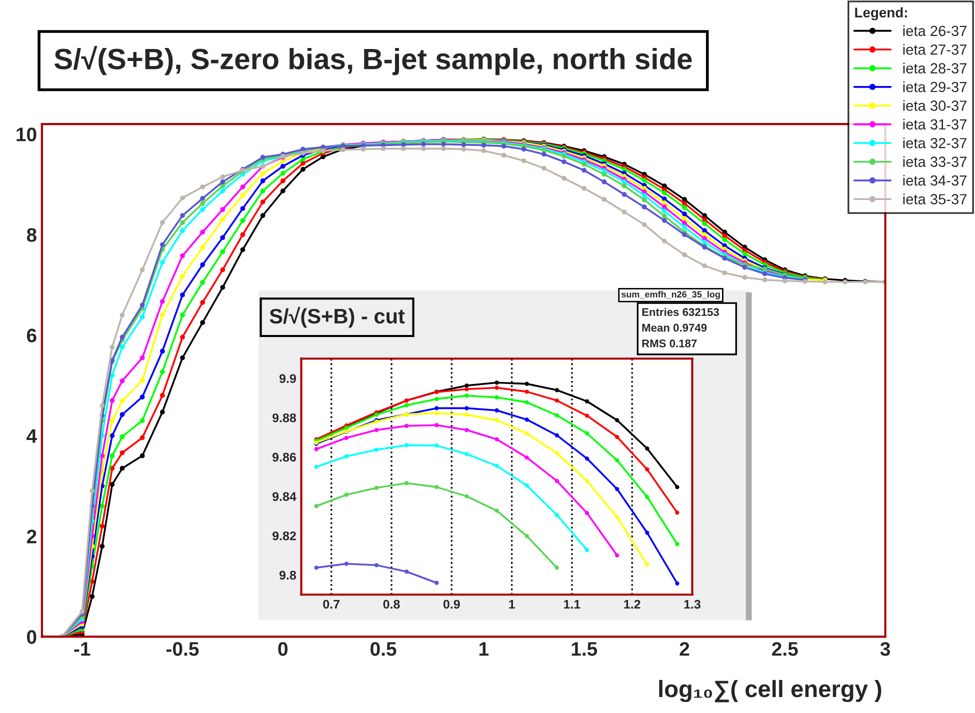 Image resolution: width=975 pixels, height=713 pixels. I want to click on legend-label: ieta 31-37, so click(934, 124).